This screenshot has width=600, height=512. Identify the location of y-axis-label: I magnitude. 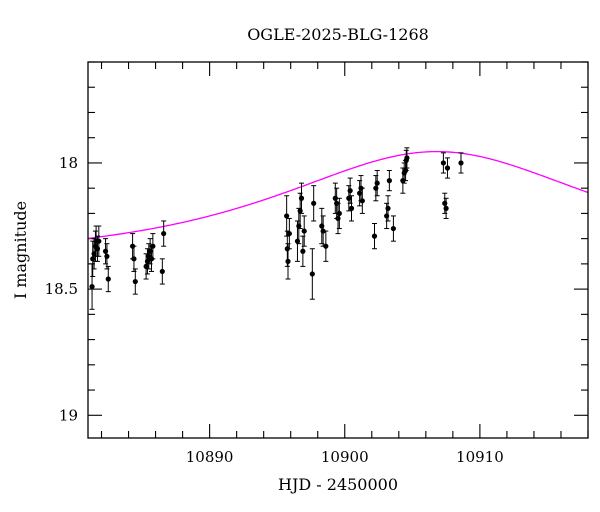
(20, 250).